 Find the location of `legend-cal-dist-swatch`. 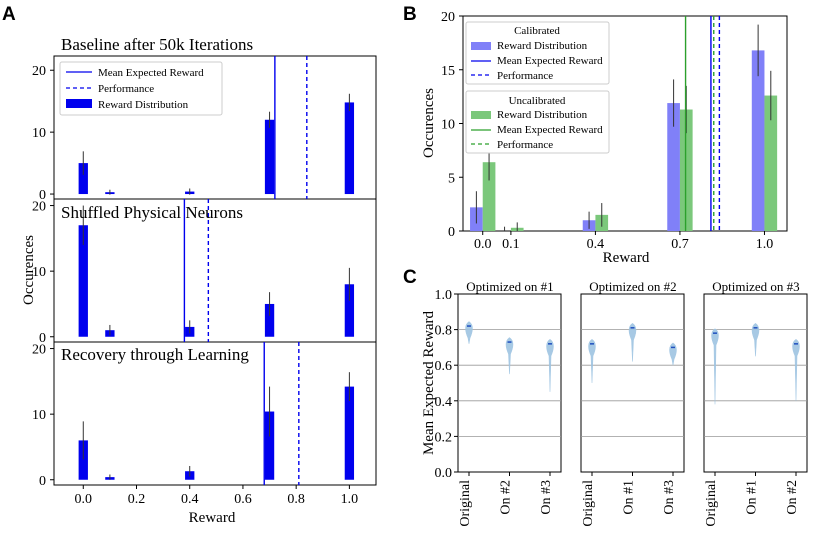

legend-cal-dist-swatch is located at coordinates (481, 46).